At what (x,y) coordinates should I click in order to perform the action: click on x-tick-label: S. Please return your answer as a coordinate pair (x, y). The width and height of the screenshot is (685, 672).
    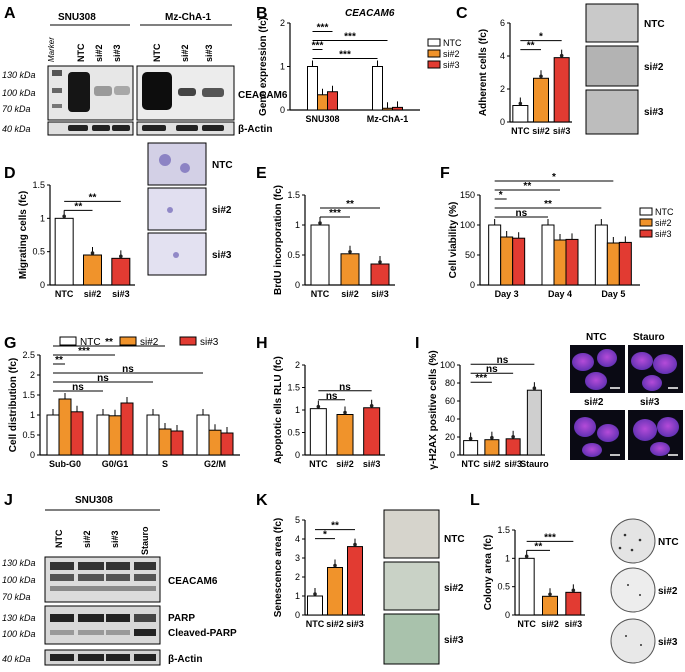
    Looking at the image, I should click on (165, 464).